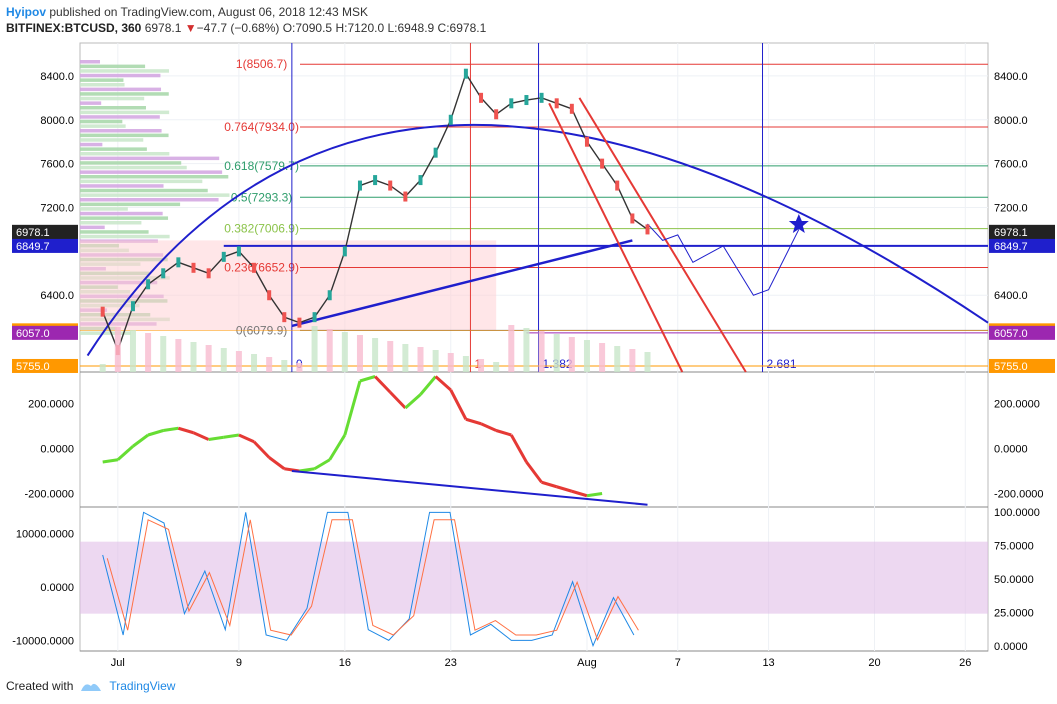 The height and width of the screenshot is (704, 1057). What do you see at coordinates (49, 495) in the screenshot?
I see `osc1-tick-left: -200.0000` at bounding box center [49, 495].